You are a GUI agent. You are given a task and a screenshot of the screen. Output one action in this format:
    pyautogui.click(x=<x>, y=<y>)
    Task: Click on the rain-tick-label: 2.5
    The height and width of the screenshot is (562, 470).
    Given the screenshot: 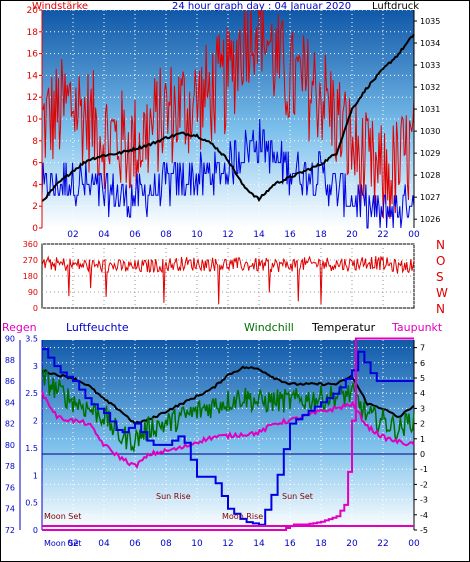 What is the action you would take?
    pyautogui.click(x=31, y=393)
    